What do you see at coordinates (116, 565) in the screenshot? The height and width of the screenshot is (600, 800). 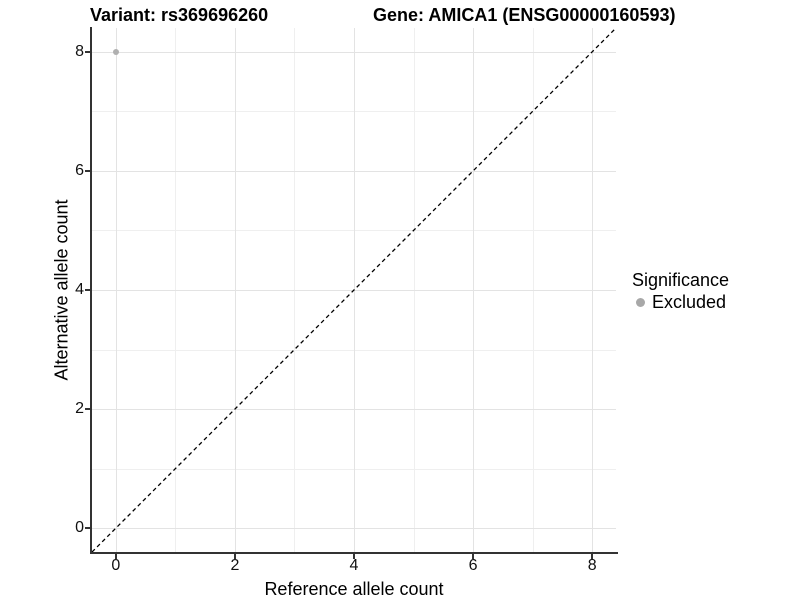 I see `x-tick-label: 0` at bounding box center [116, 565].